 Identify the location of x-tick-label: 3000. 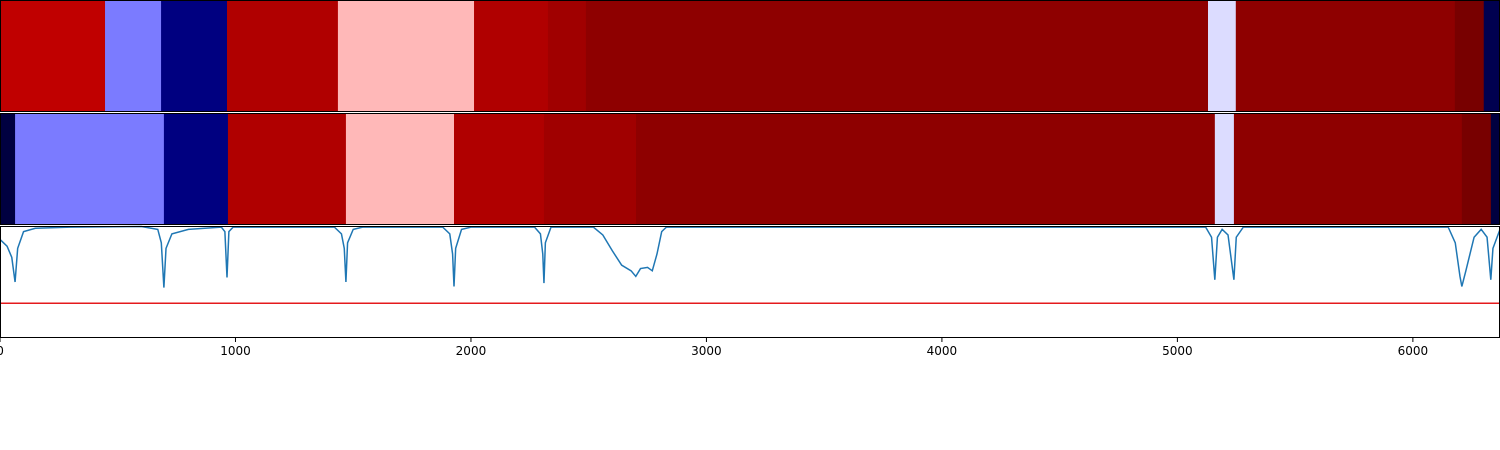
(706, 351).